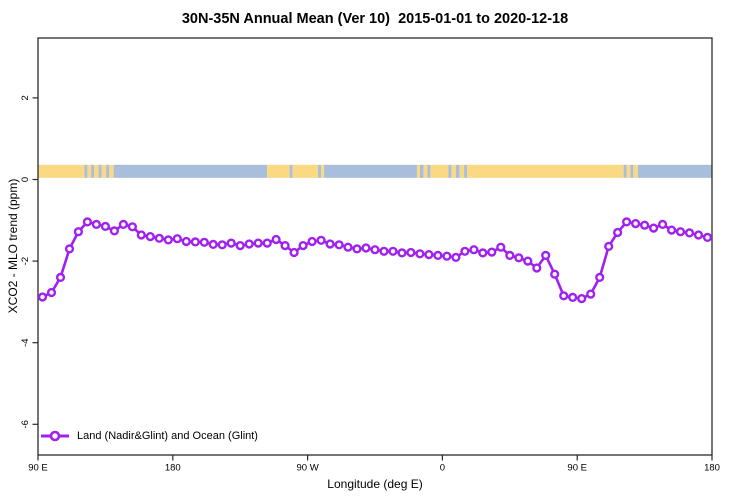 This screenshot has width=750, height=500. I want to click on x-tick-label: 180, so click(712, 468).